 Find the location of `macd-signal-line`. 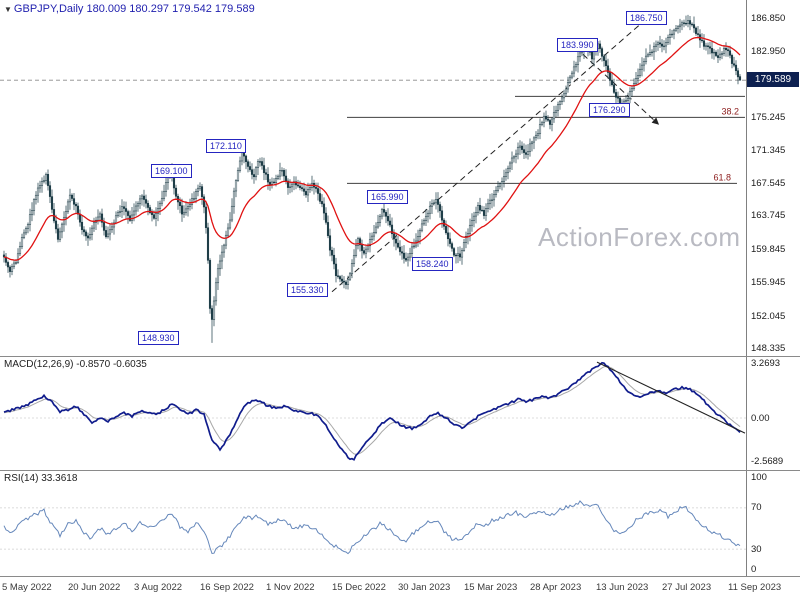

macd-signal-line is located at coordinates (372, 410).